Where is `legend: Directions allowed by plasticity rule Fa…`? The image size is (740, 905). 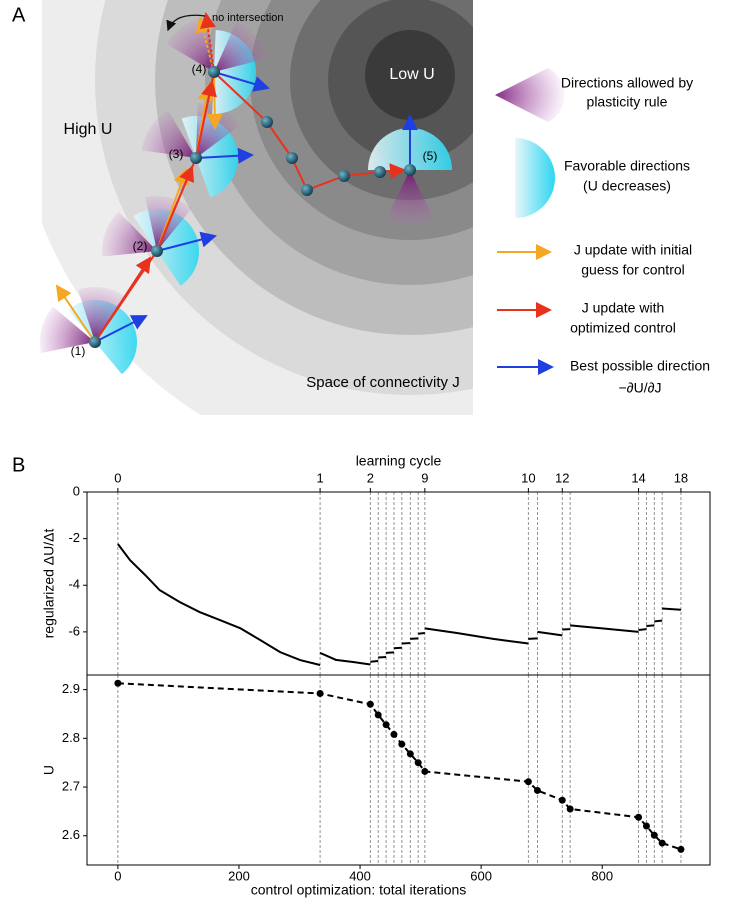
legend: Directions allowed by plasticity rule Fa… is located at coordinates (602, 232).